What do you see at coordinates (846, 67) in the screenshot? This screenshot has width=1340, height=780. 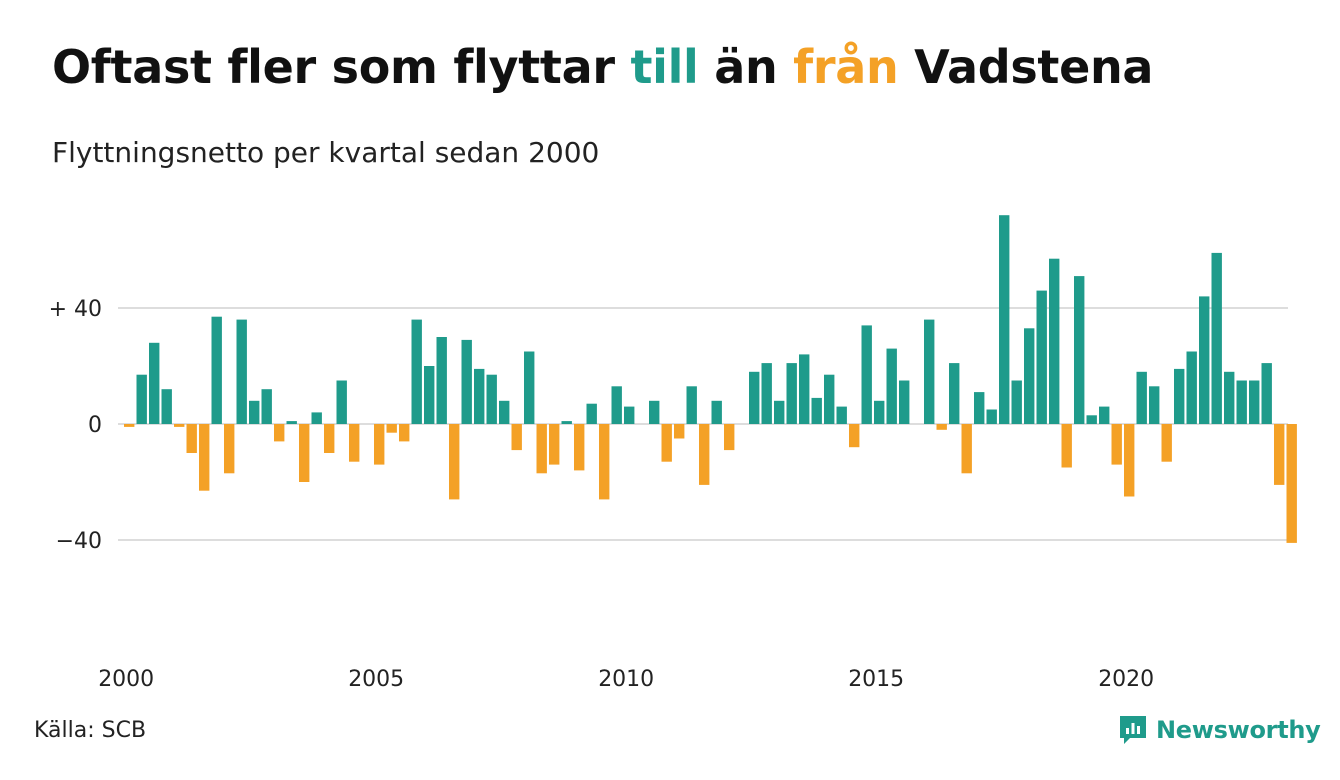 I see `title-highlight-fran: från` at bounding box center [846, 67].